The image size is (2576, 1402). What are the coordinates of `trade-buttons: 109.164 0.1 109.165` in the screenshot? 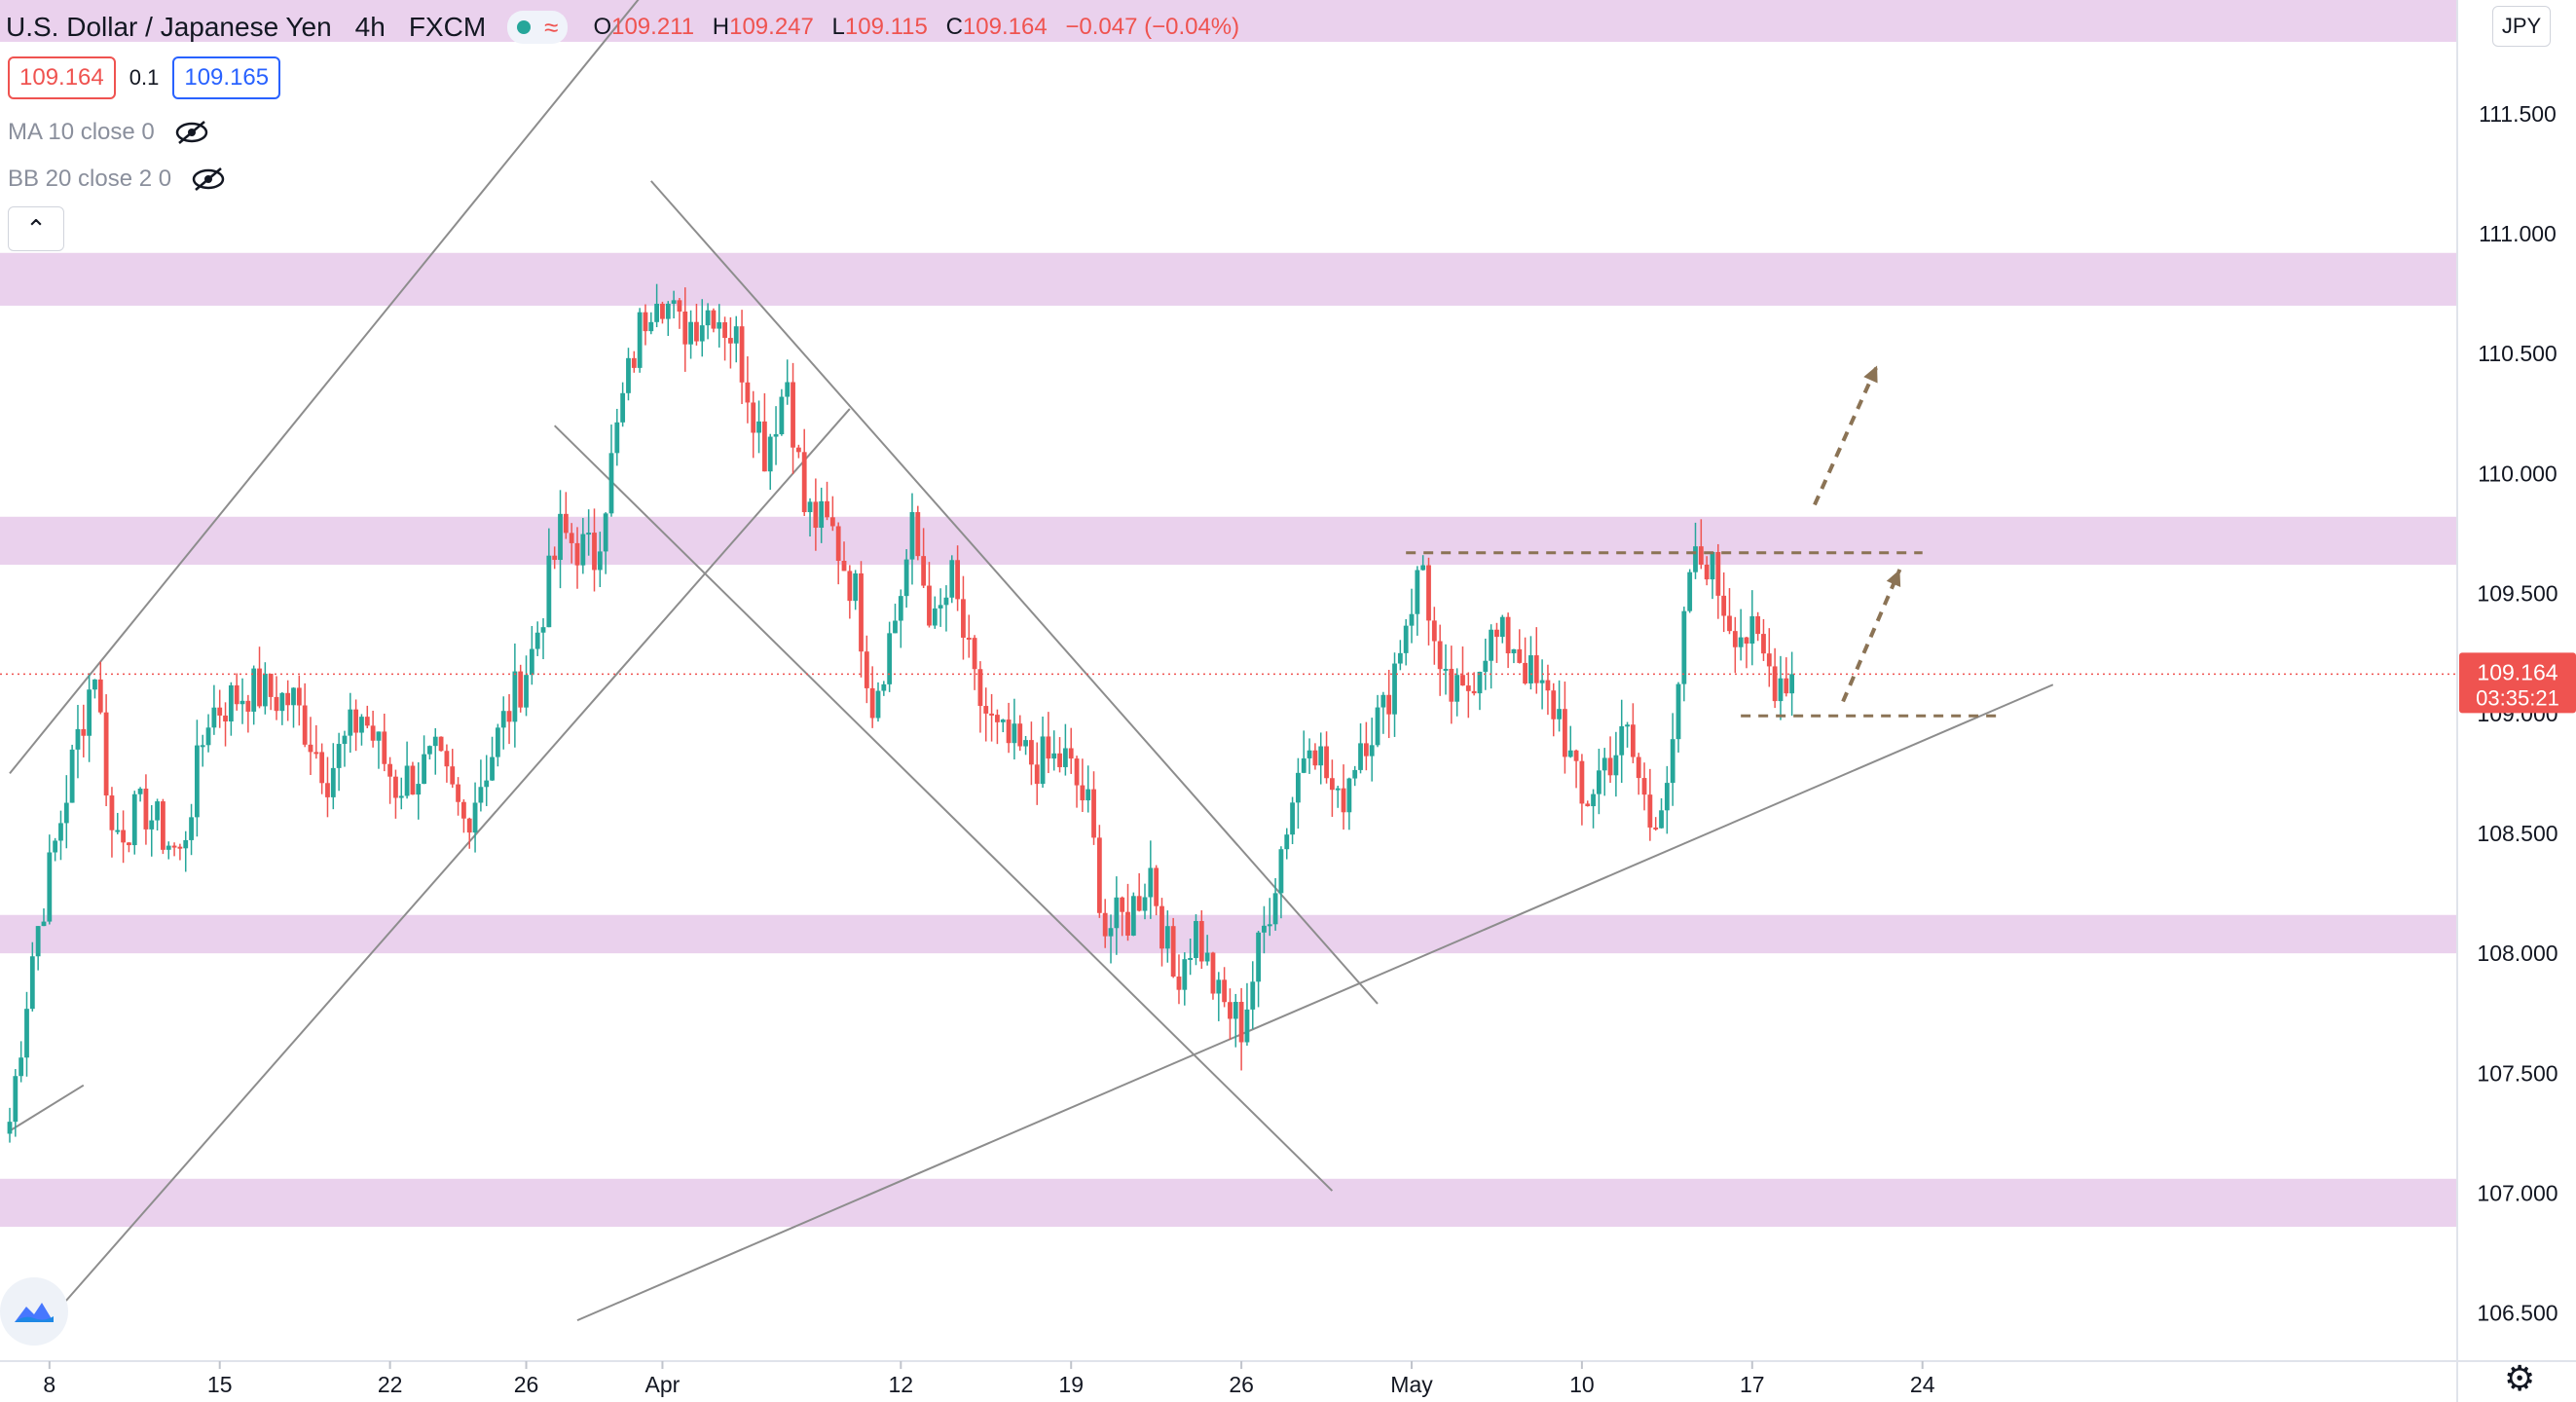 It's located at (144, 77).